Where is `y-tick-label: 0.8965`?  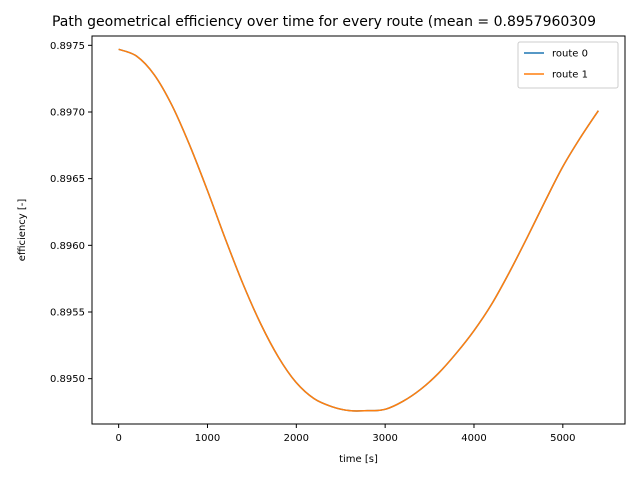 y-tick-label: 0.8965 is located at coordinates (67, 179).